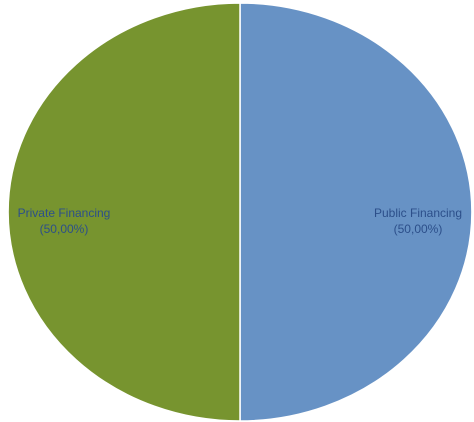 The width and height of the screenshot is (474, 422). Describe the element at coordinates (418, 229) in the screenshot. I see `slice-value-public-financing: (50,00%)` at that location.